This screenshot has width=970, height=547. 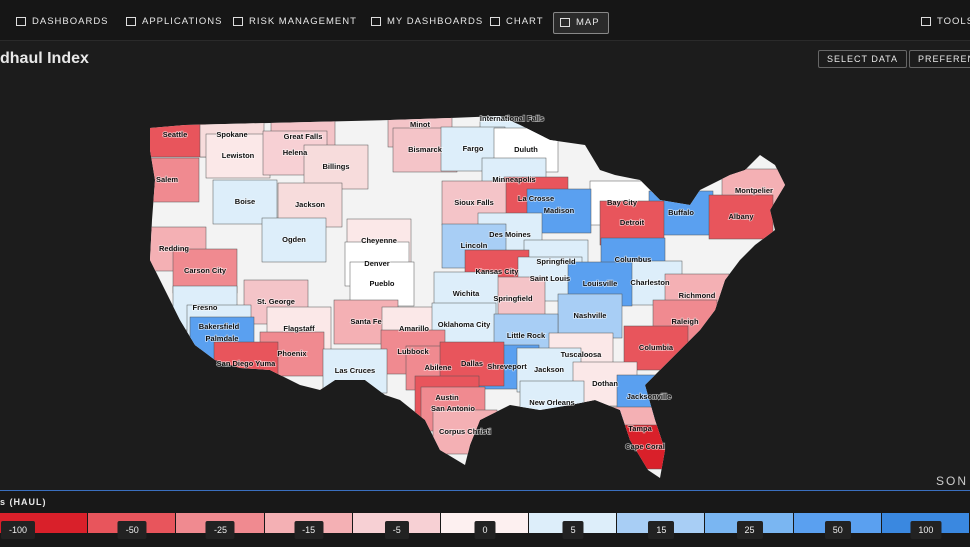 What do you see at coordinates (685, 321) in the screenshot?
I see `city-label: Raleigh` at bounding box center [685, 321].